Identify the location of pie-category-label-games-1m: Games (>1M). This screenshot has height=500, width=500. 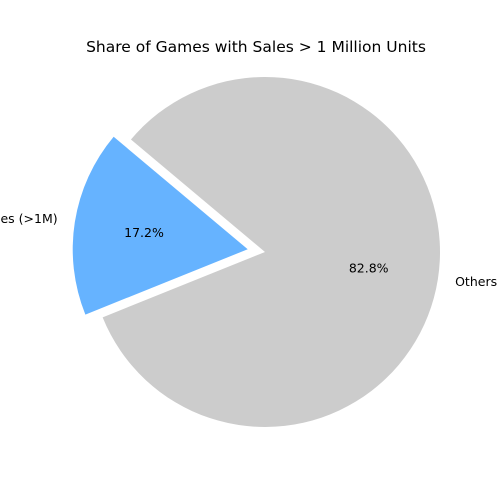
(29, 218).